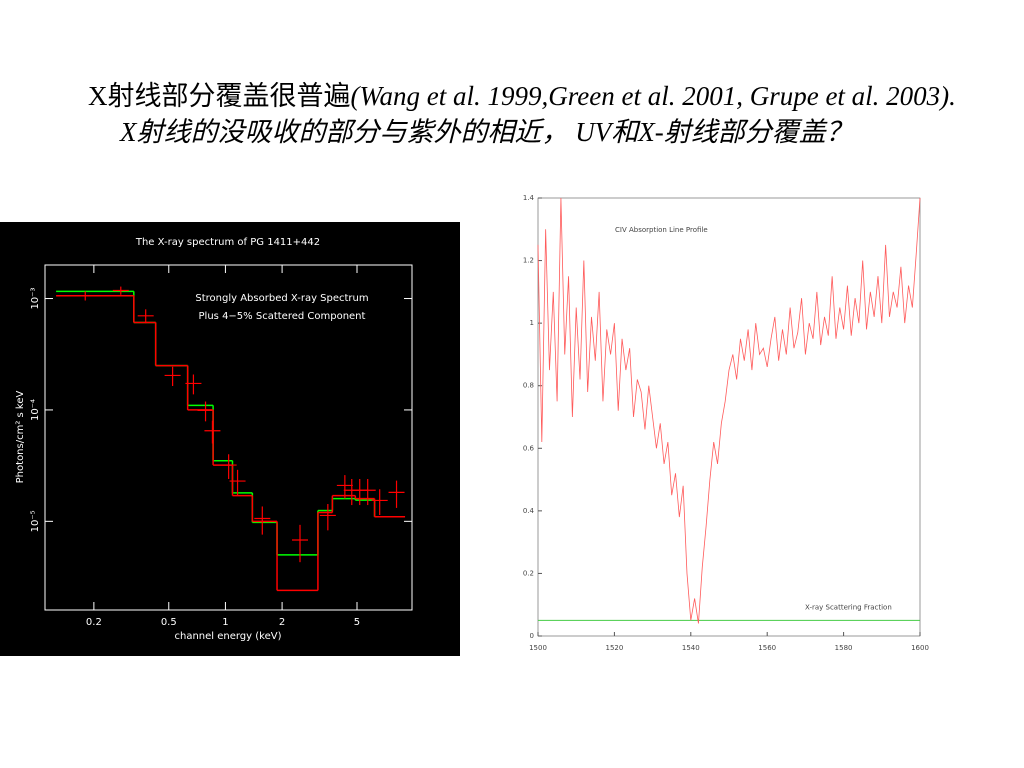 The height and width of the screenshot is (768, 1024). Describe the element at coordinates (225, 622) in the screenshot. I see `x-tick-label: 1` at that location.